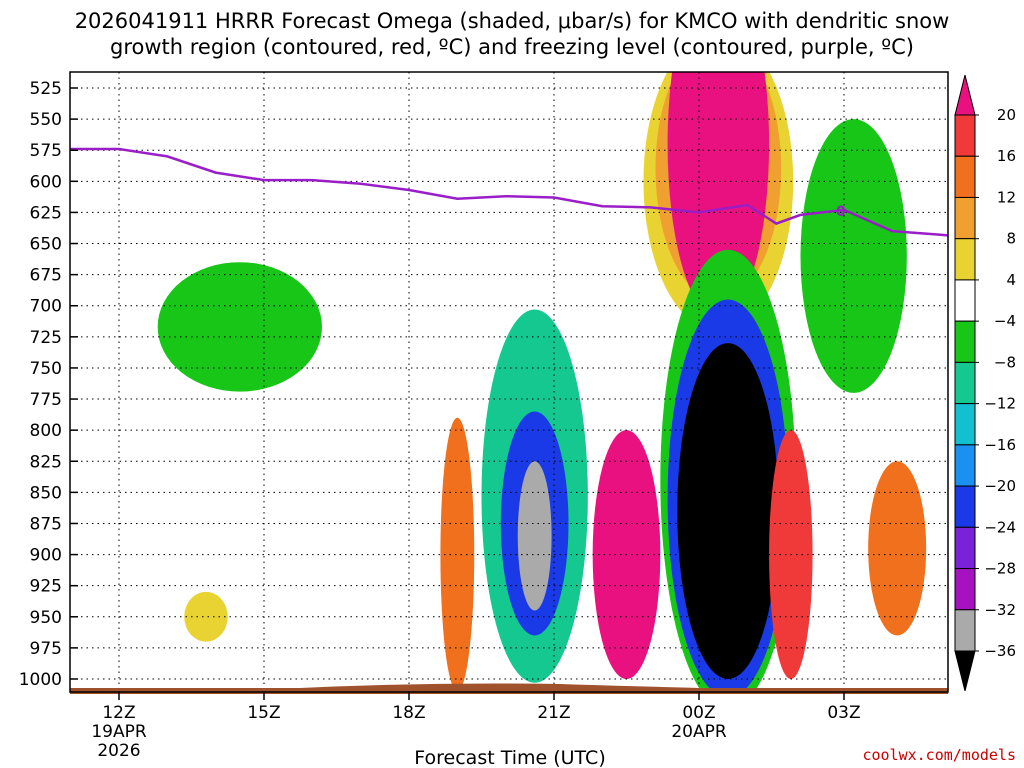  I want to click on y-tick-label-625: 625, so click(46, 213).